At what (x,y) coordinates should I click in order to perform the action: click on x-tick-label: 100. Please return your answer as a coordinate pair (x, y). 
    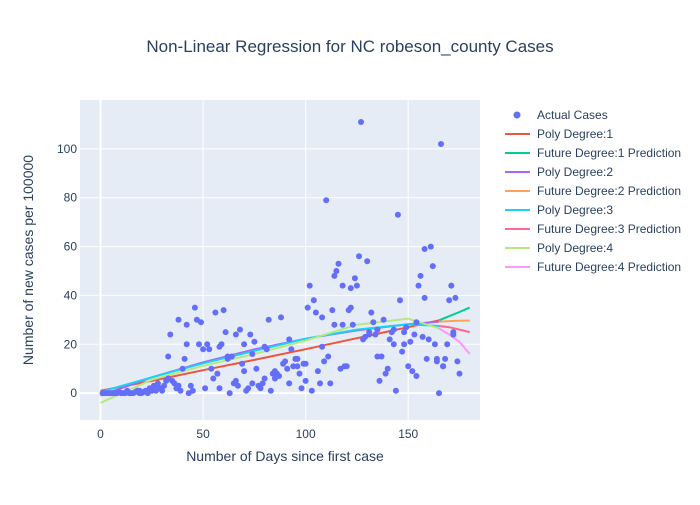
    Looking at the image, I should click on (306, 434).